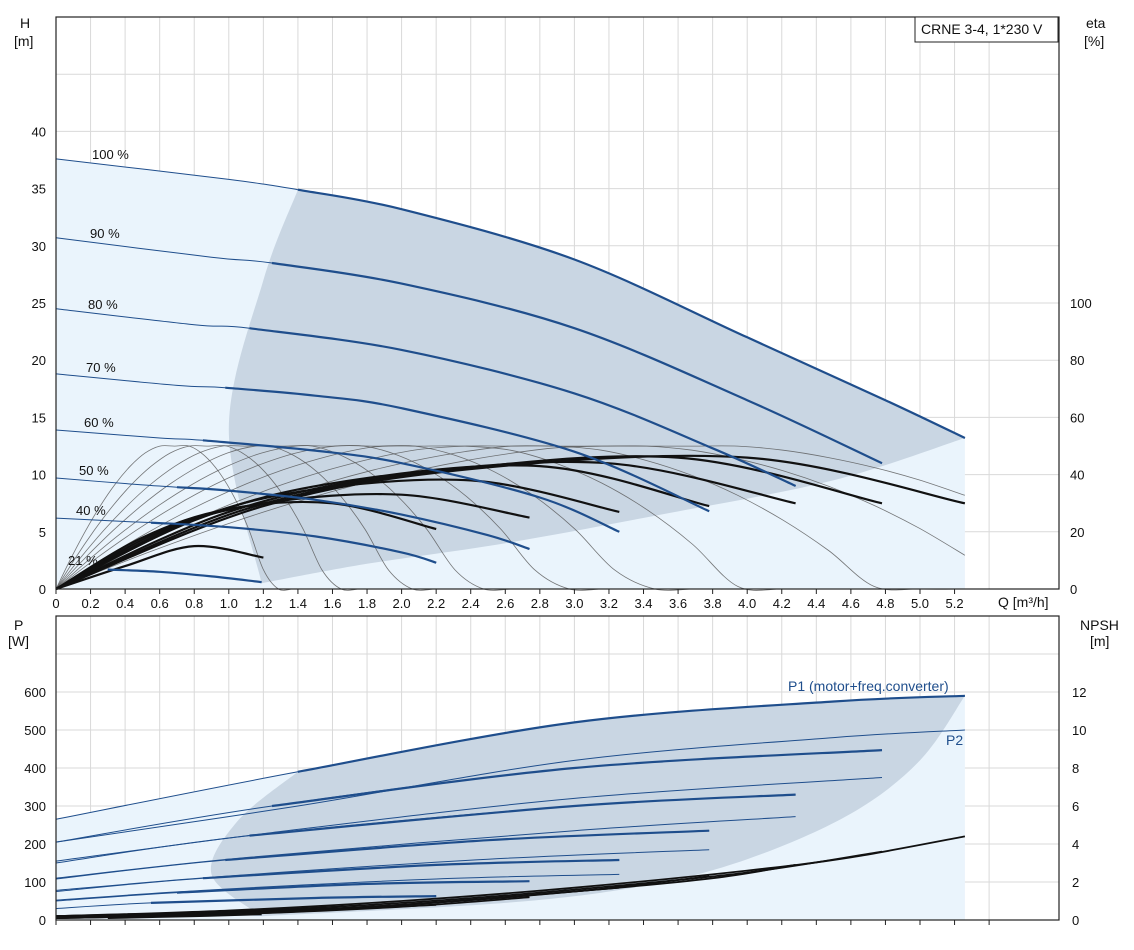  I want to click on bottom-y2-axis-name: NPSH, so click(1099, 625).